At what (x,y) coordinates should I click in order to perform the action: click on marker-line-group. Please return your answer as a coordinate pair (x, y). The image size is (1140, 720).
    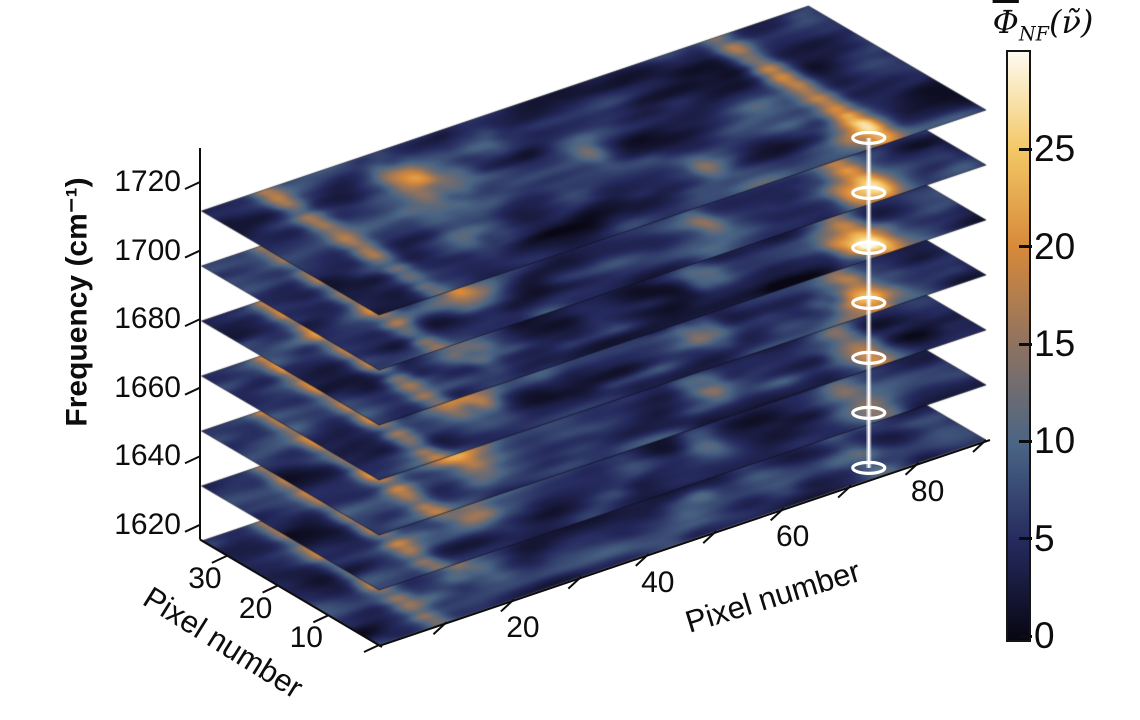
    Looking at the image, I should click on (869, 302).